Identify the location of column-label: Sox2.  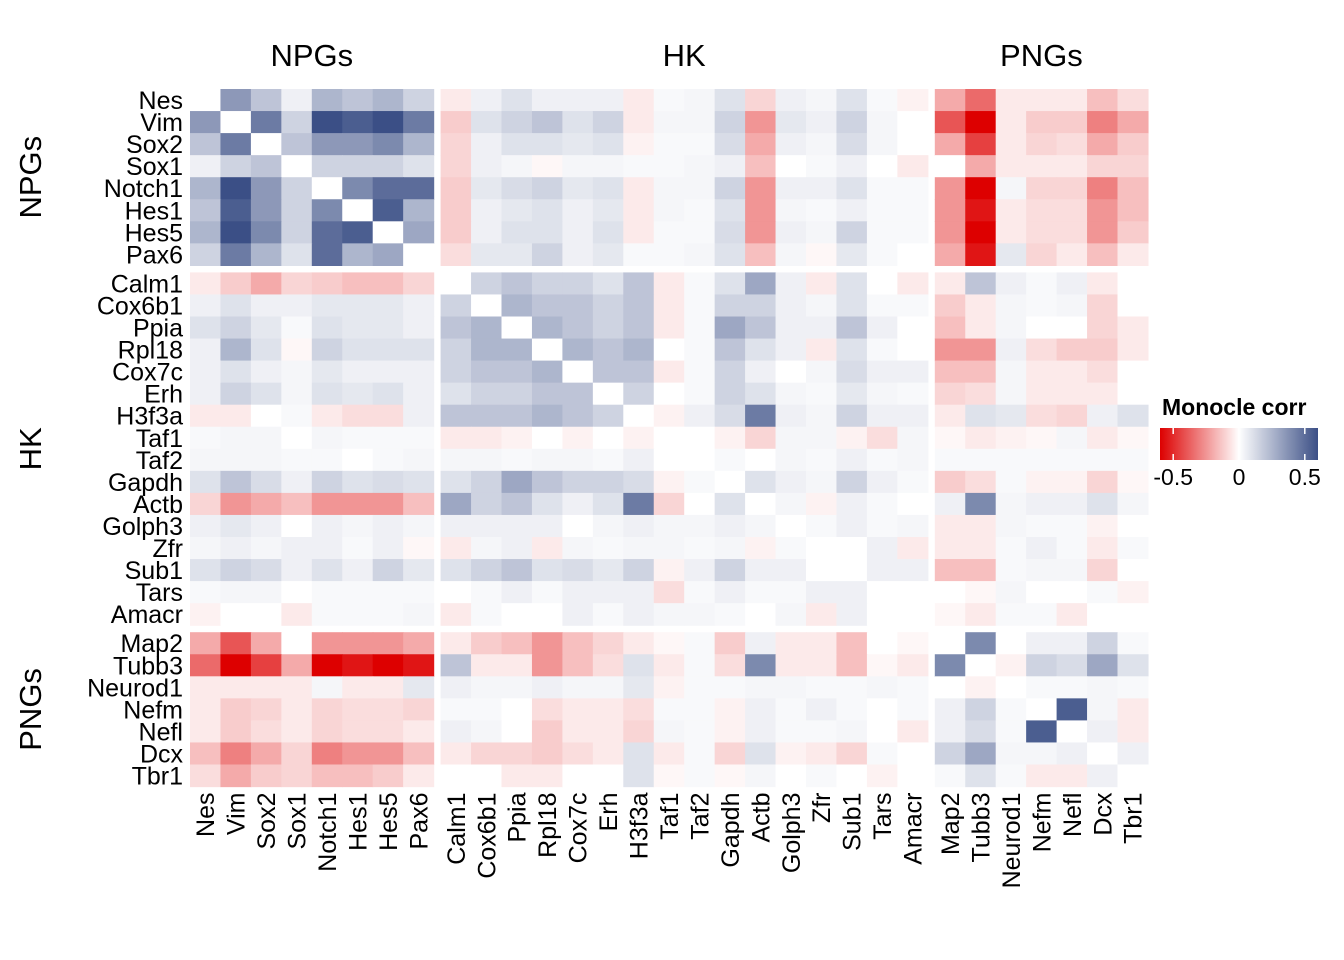
(267, 821).